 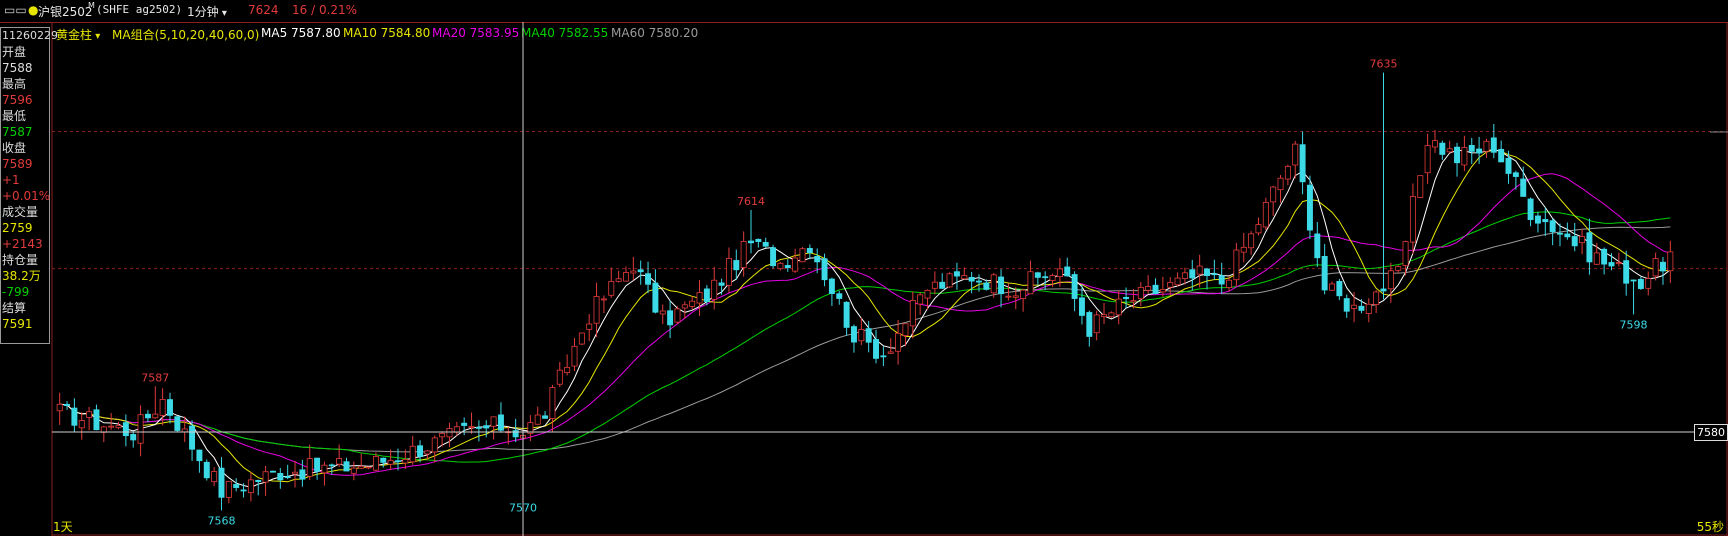 What do you see at coordinates (15, 10) in the screenshot?
I see `window-control-icon: ▭▭` at bounding box center [15, 10].